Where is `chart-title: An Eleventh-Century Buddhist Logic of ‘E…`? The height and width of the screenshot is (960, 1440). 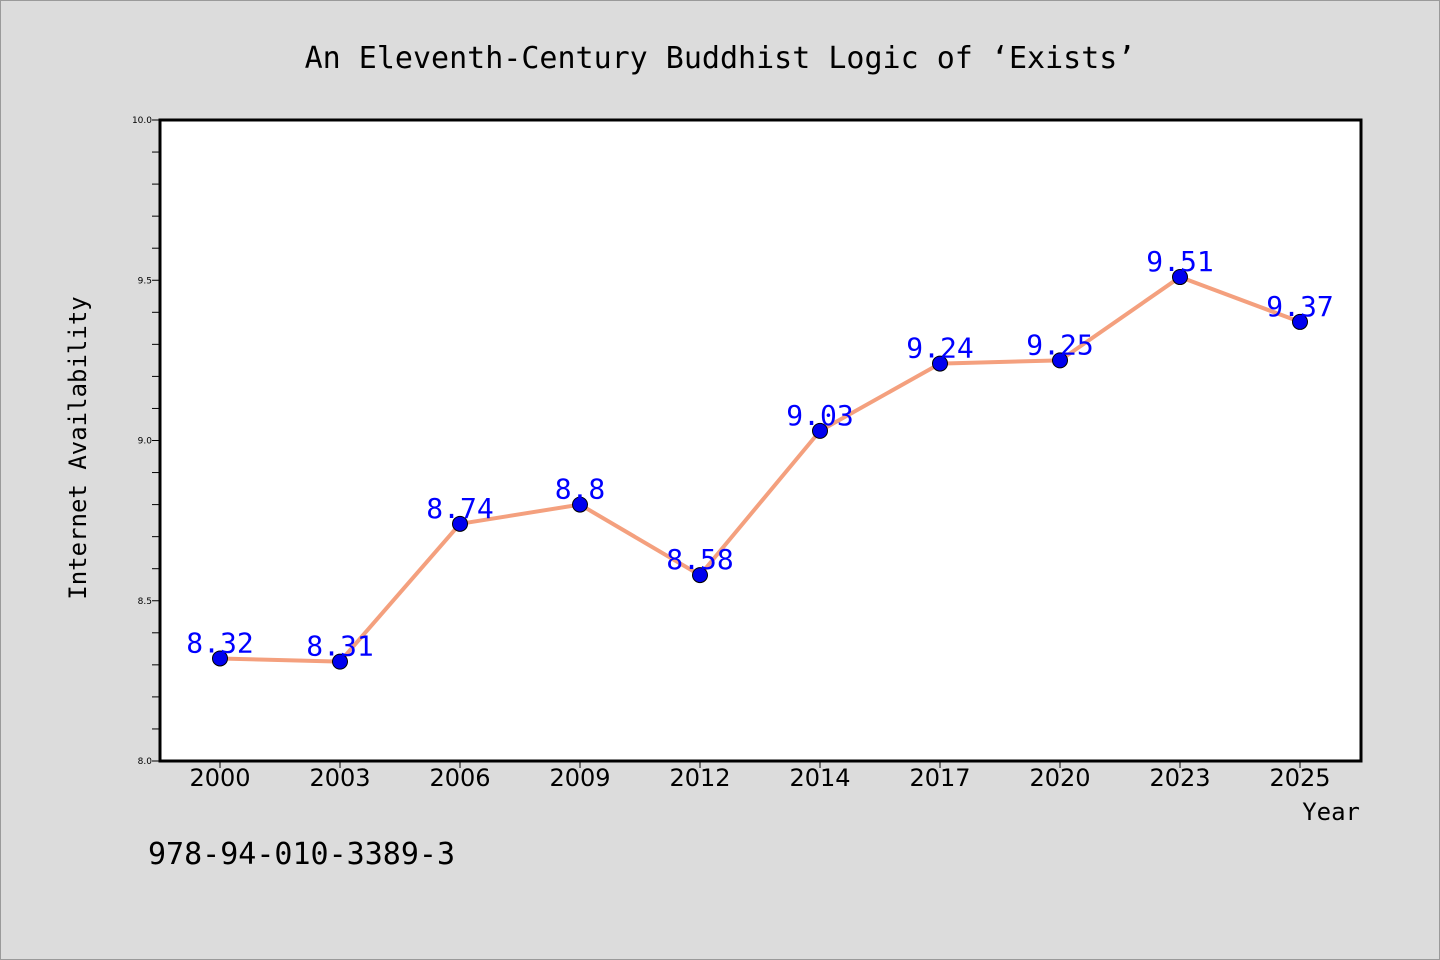 chart-title: An Eleventh-Century Buddhist Logic of ‘E… is located at coordinates (720, 58).